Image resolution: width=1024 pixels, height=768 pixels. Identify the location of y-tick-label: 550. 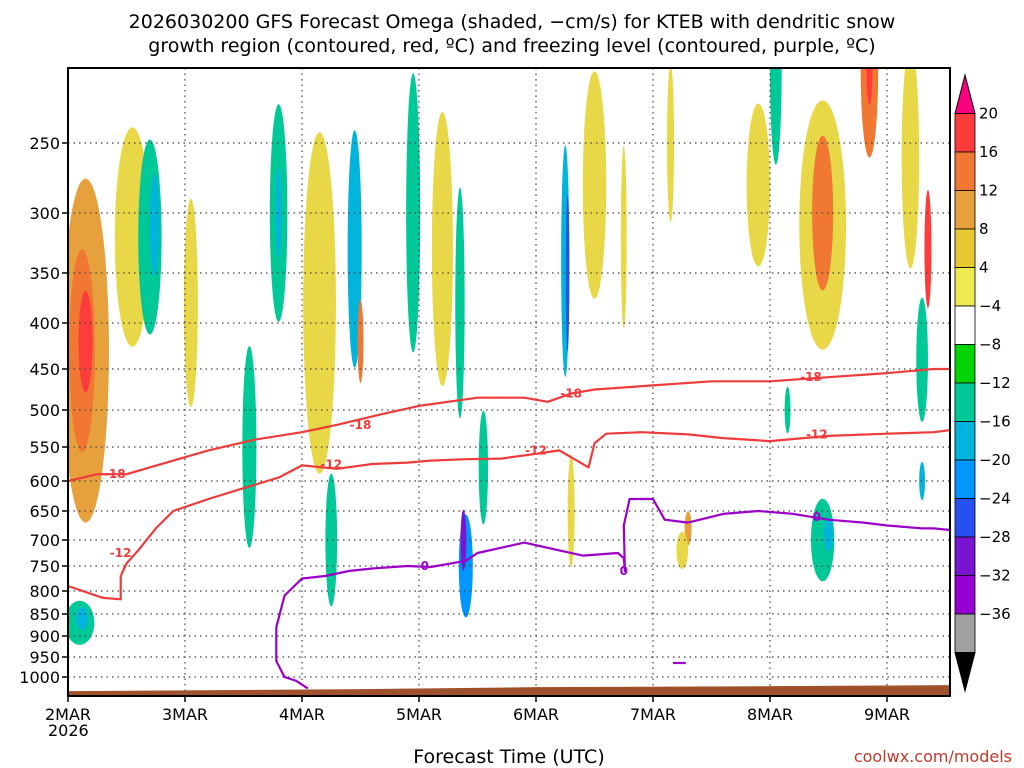
(44, 447).